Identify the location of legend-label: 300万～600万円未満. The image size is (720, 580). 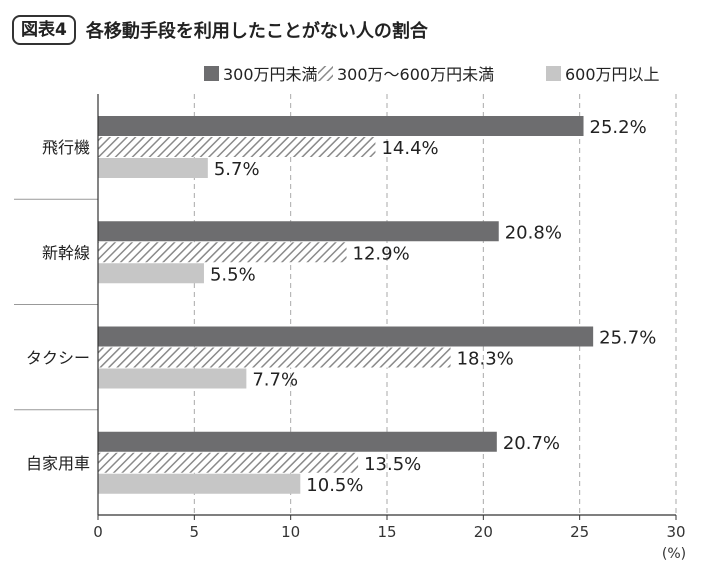
(415, 74).